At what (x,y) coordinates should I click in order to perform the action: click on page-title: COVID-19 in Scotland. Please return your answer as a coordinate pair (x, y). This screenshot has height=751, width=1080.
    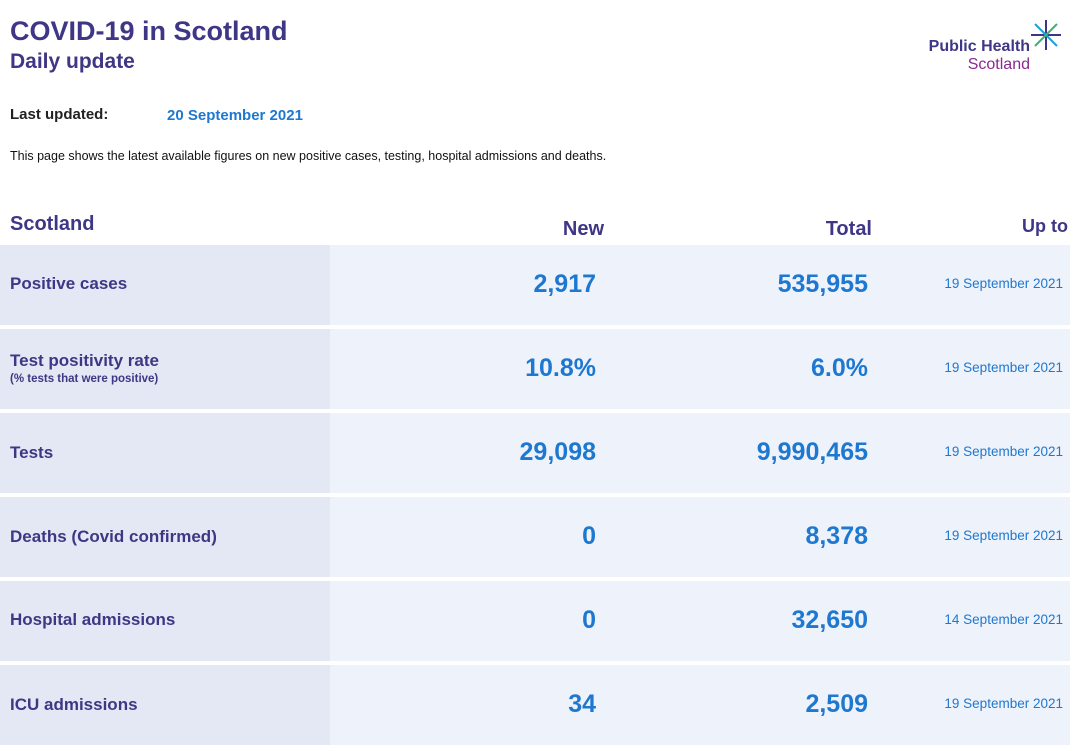
    Looking at the image, I should click on (149, 31).